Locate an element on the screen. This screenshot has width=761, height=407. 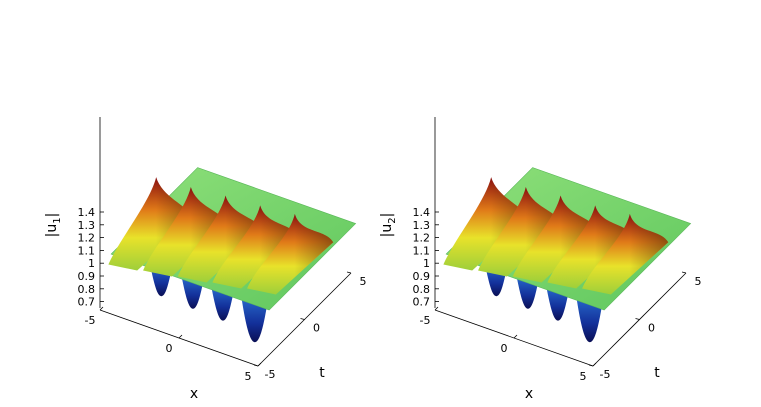
z-axis-label-subscript: 2 is located at coordinates (392, 220).